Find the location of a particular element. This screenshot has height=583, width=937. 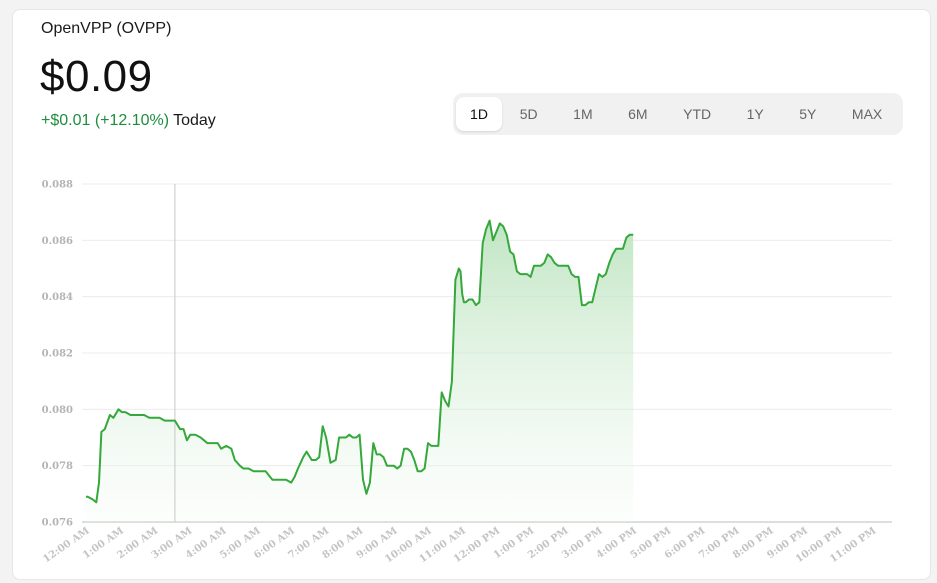

range-1m-button: 1M is located at coordinates (583, 114).